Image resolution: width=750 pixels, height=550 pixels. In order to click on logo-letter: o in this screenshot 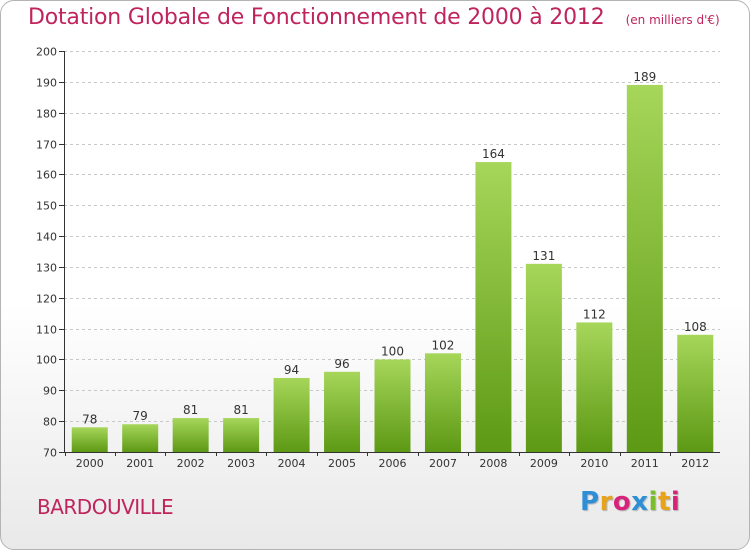, I will do `click(622, 502)`.